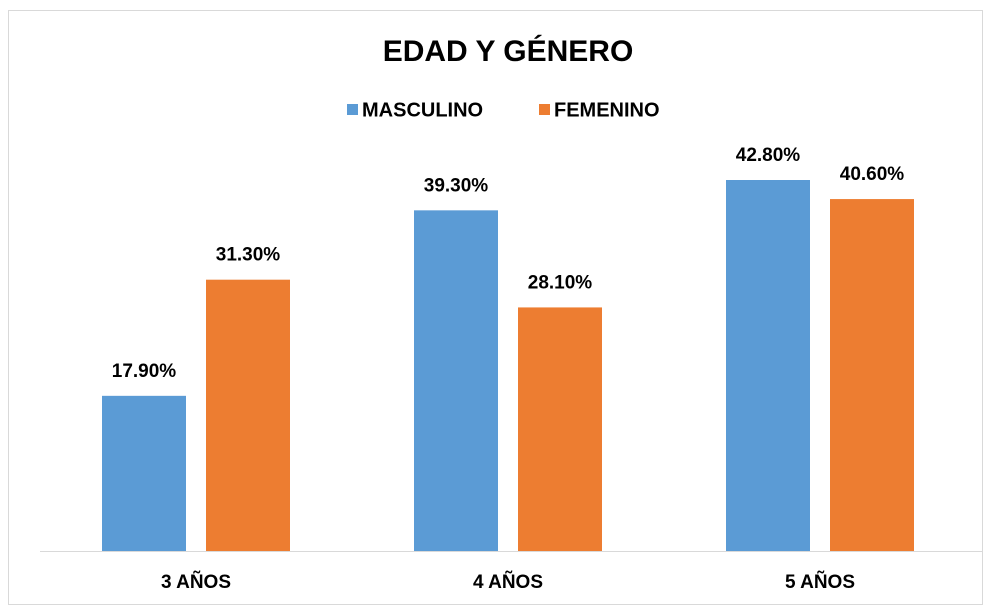 The width and height of the screenshot is (991, 607). What do you see at coordinates (872, 174) in the screenshot?
I see `data-label: 40.60%` at bounding box center [872, 174].